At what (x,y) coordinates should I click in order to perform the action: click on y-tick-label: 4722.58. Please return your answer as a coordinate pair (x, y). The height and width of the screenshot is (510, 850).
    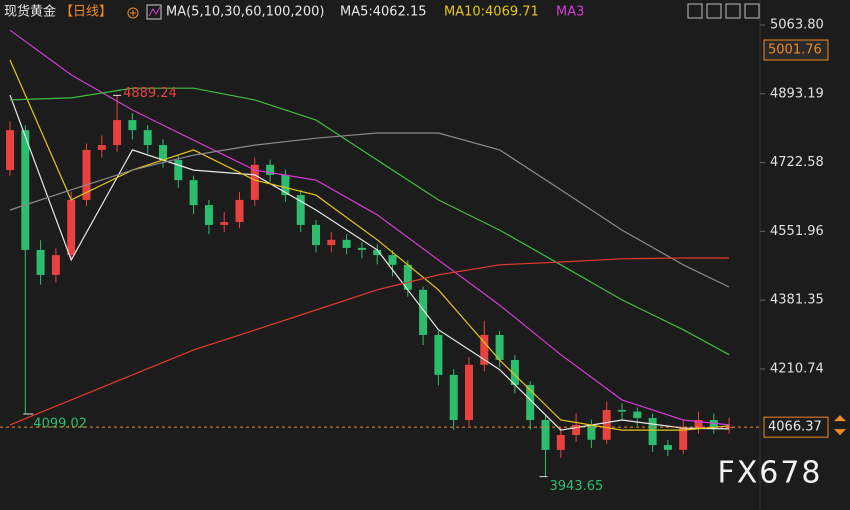
    Looking at the image, I should click on (797, 162).